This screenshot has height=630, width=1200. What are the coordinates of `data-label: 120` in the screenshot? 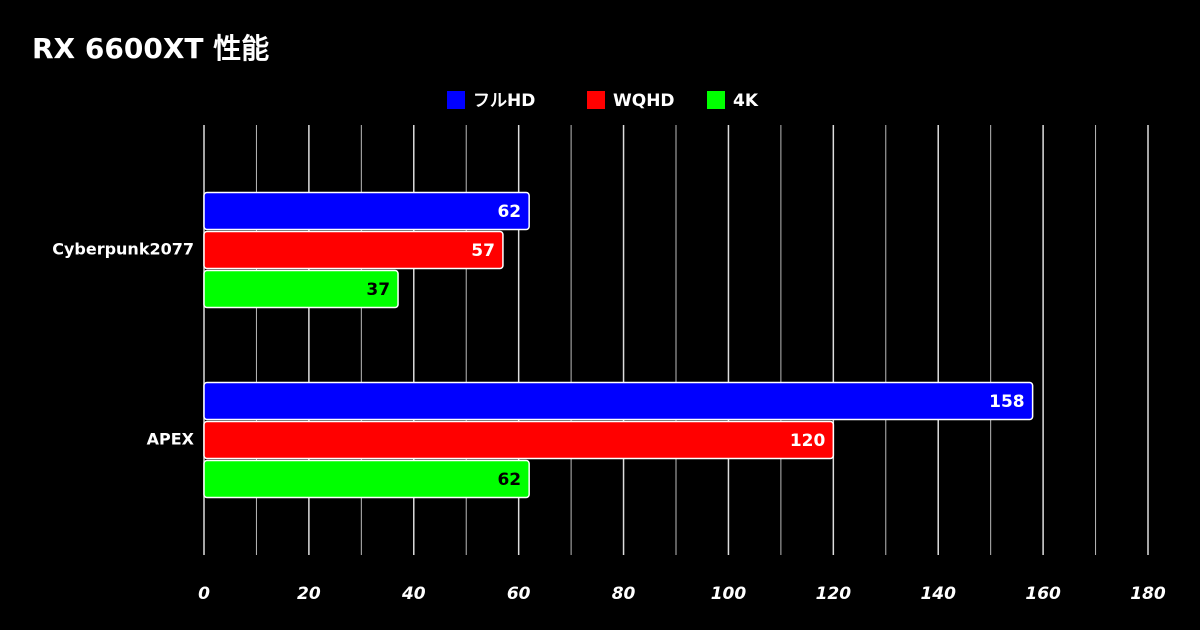 It's located at (808, 441).